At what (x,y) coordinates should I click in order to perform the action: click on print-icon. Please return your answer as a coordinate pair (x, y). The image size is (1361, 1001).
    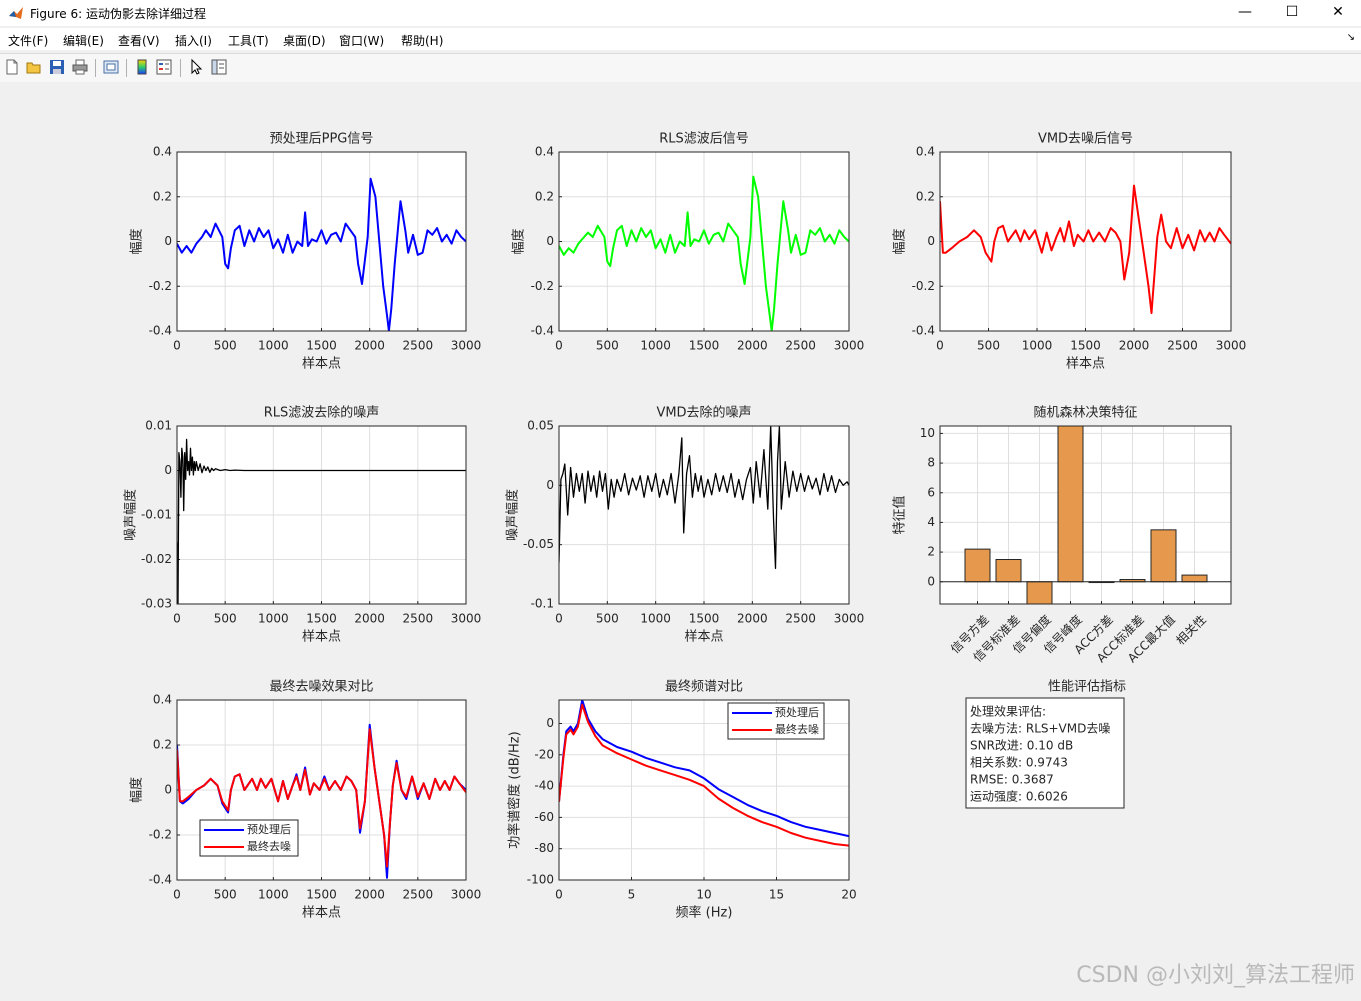
    Looking at the image, I should click on (80, 67).